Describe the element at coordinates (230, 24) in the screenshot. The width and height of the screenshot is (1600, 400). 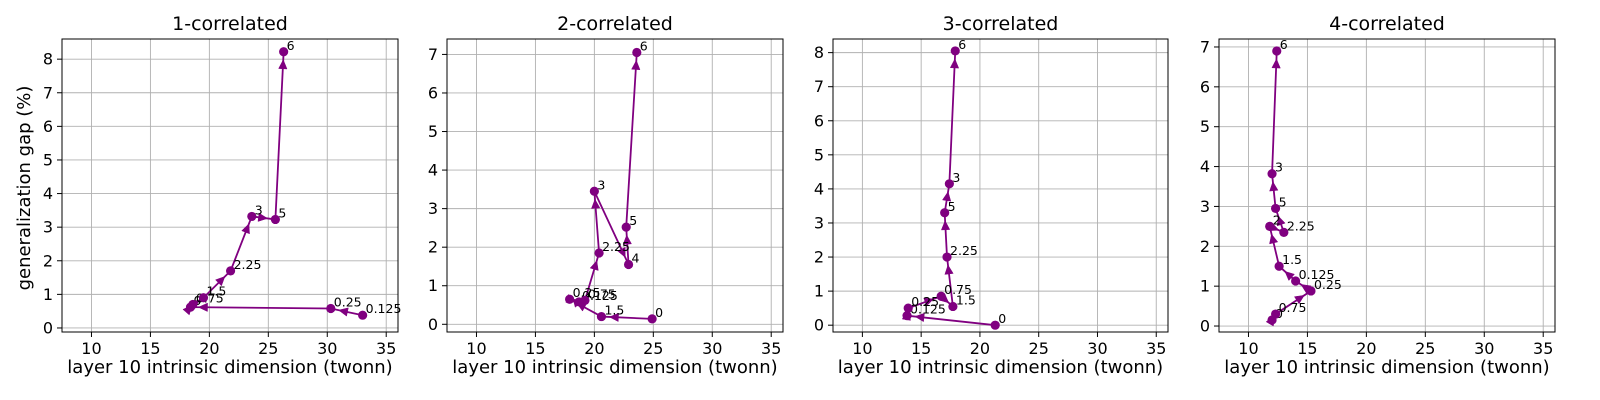
I see `panel-title: 1-correlated` at that location.